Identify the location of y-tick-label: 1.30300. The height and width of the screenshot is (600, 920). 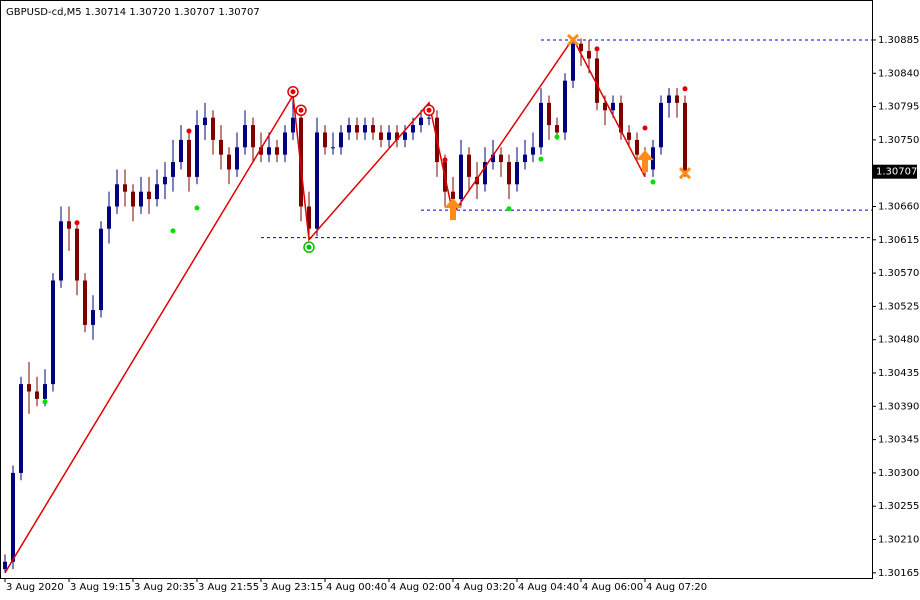
(898, 473).